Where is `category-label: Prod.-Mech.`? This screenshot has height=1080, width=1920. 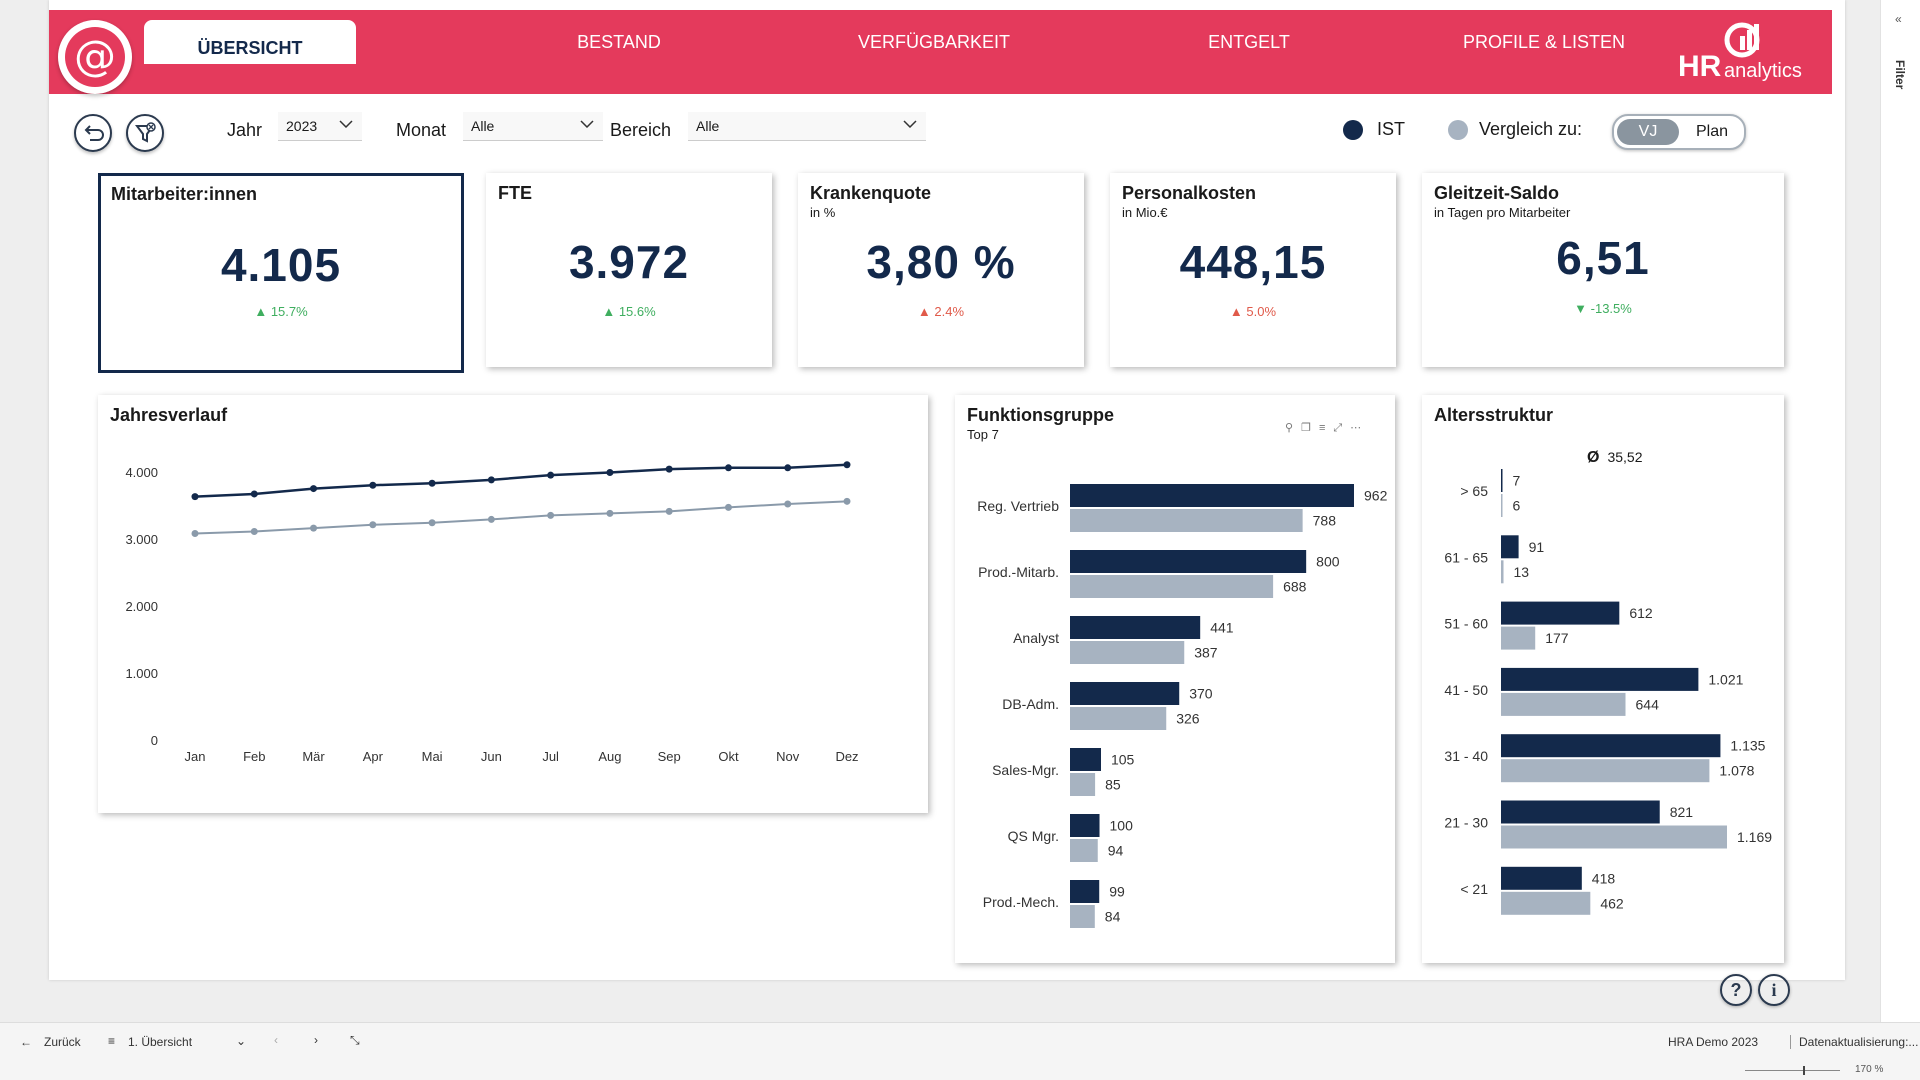 category-label: Prod.-Mech. is located at coordinates (1021, 902).